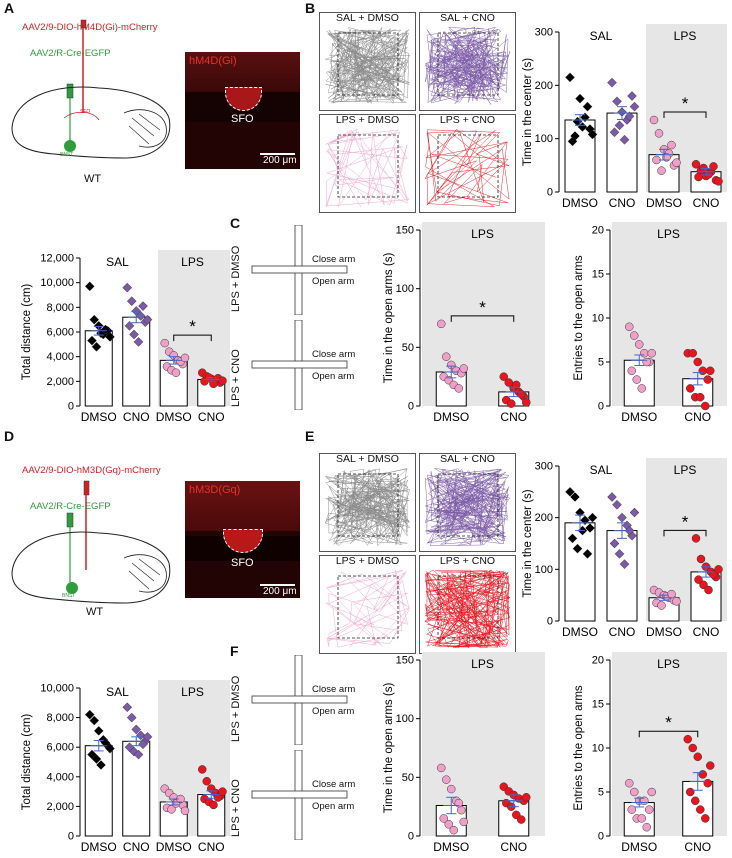  Describe the element at coordinates (299, 795) in the screenshot. I see `maze-f-bottom` at that location.